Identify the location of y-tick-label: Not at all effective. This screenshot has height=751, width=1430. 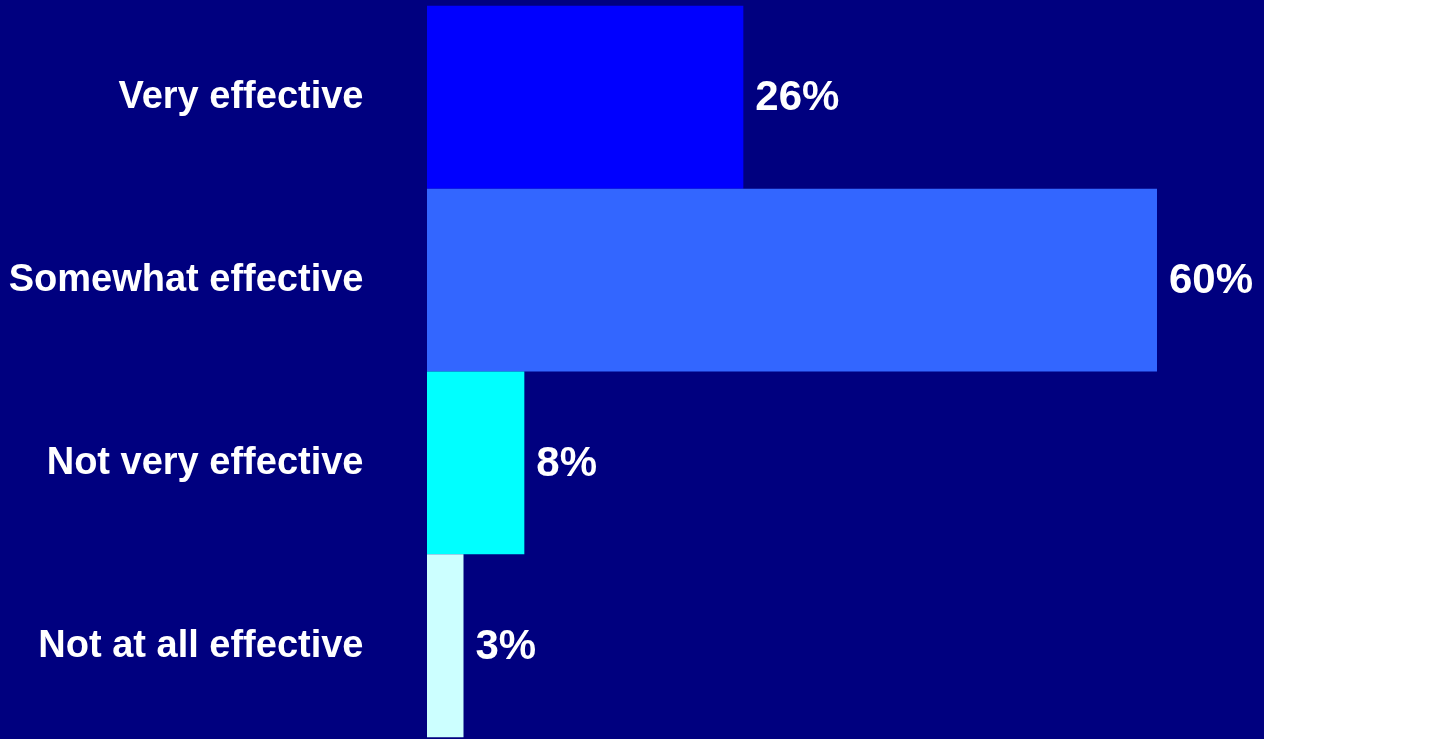
(201, 643).